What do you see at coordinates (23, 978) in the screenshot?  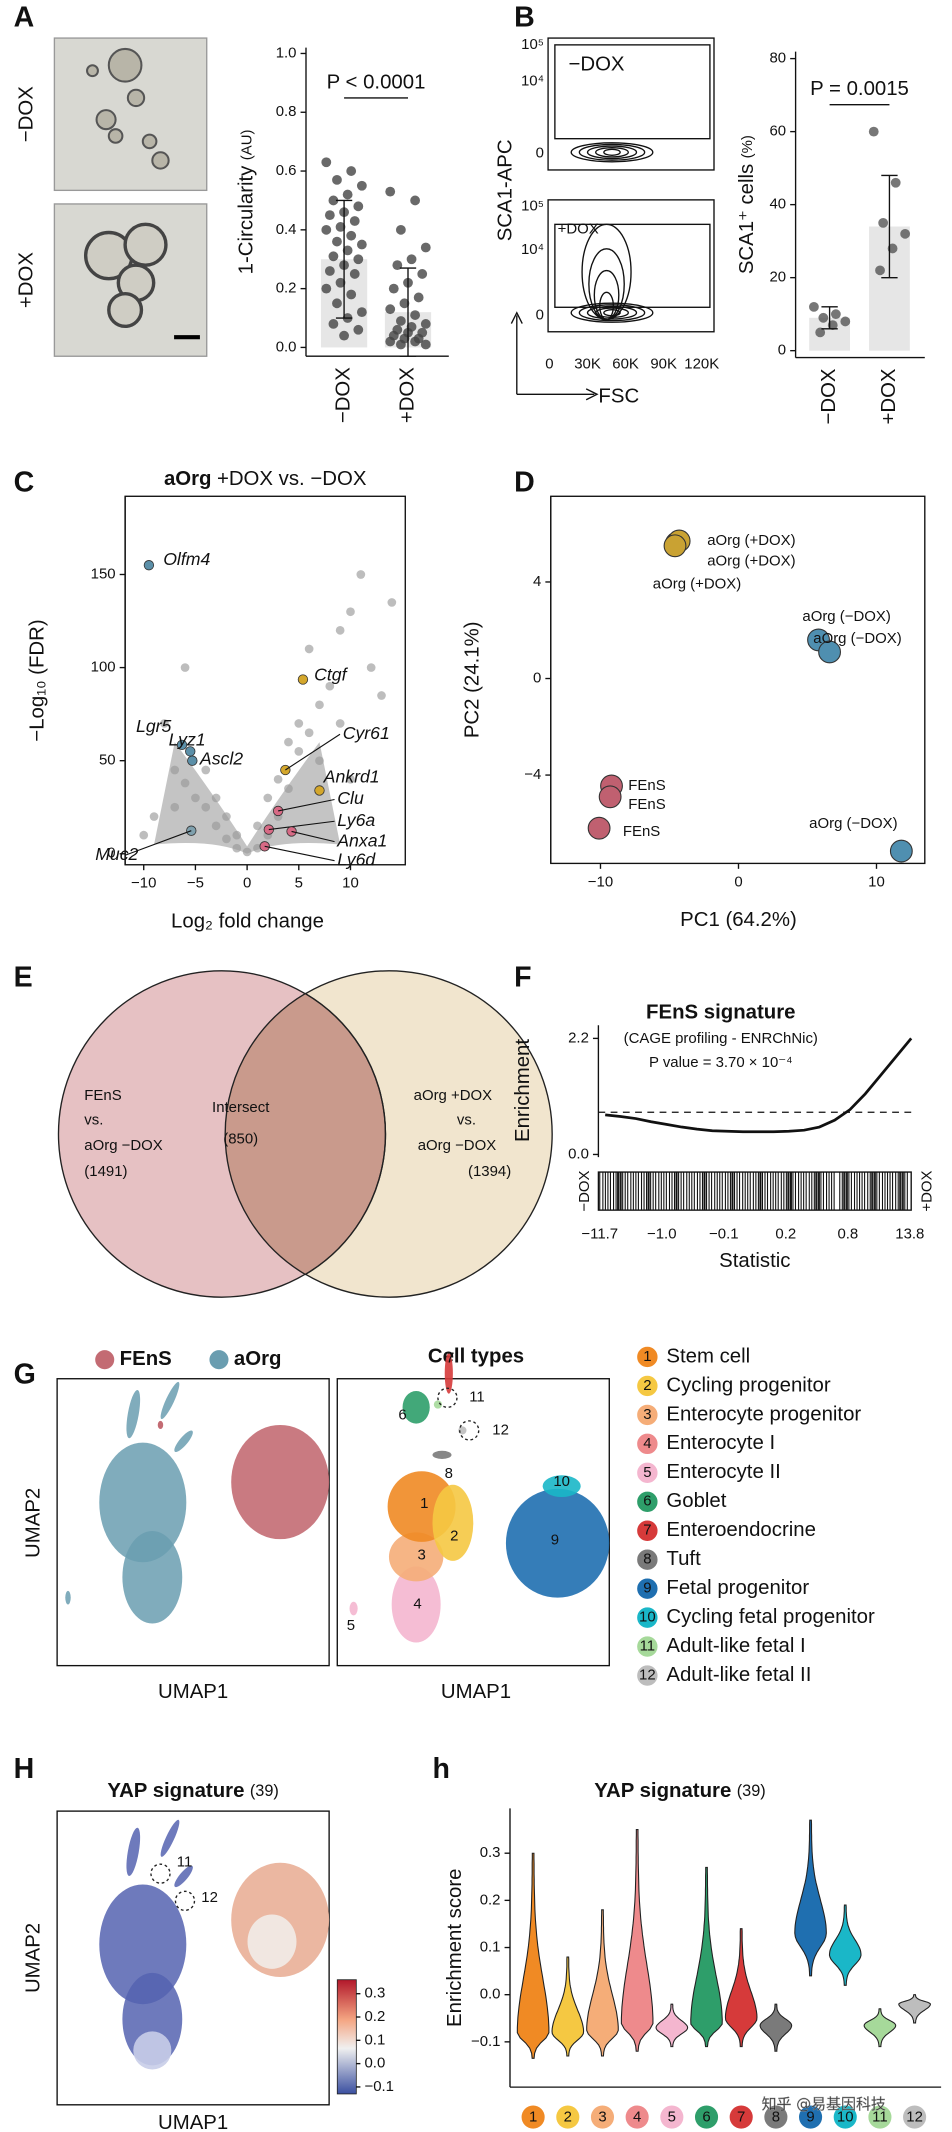 I see `panel-label: E` at bounding box center [23, 978].